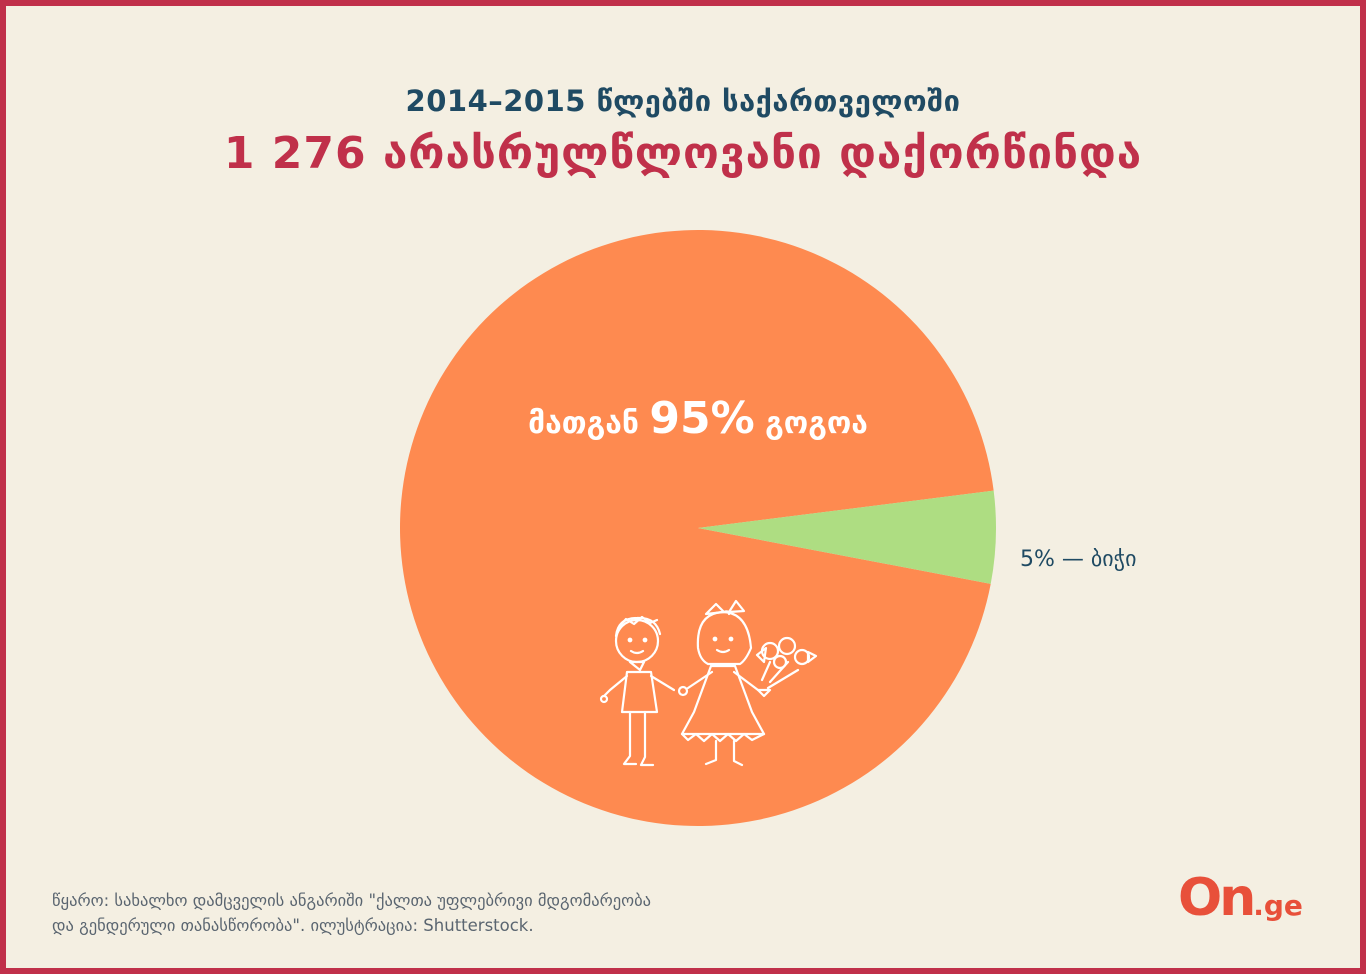  What do you see at coordinates (721, 683) in the screenshot?
I see `girl-drawing` at bounding box center [721, 683].